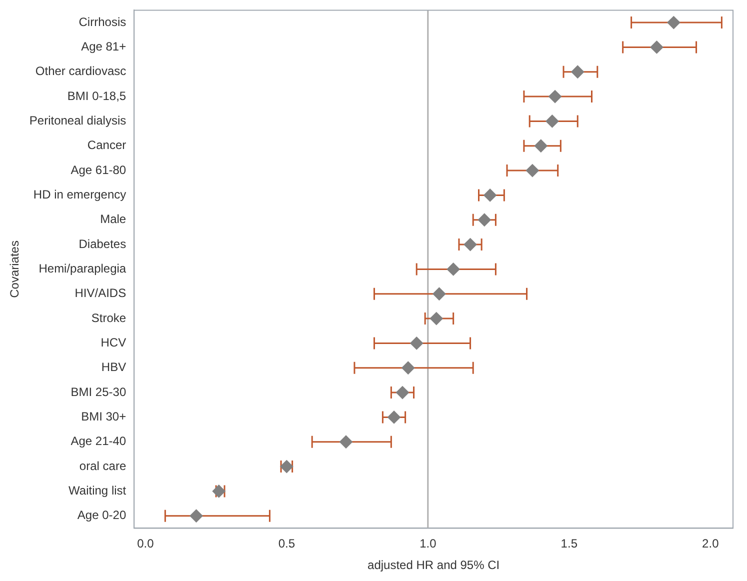  Describe the element at coordinates (103, 417) in the screenshot. I see `y-tick-label: BMI 30+` at that location.